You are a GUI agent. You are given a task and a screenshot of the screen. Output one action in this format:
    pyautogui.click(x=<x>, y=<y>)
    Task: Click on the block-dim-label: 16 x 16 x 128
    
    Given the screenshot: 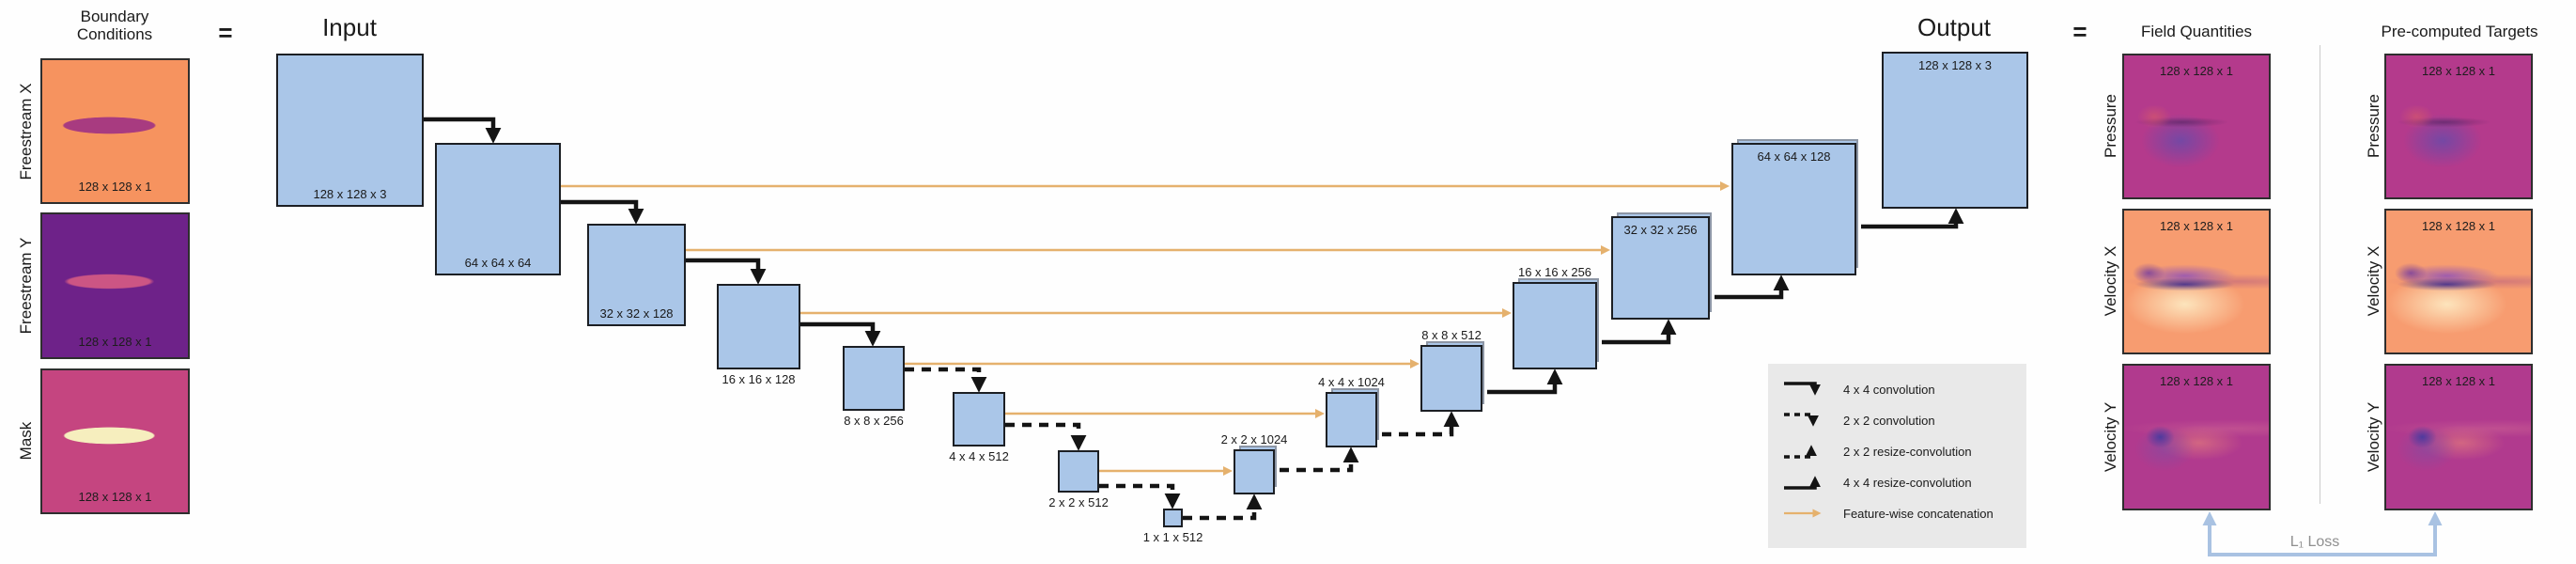 What is the action you would take?
    pyautogui.click(x=759, y=379)
    